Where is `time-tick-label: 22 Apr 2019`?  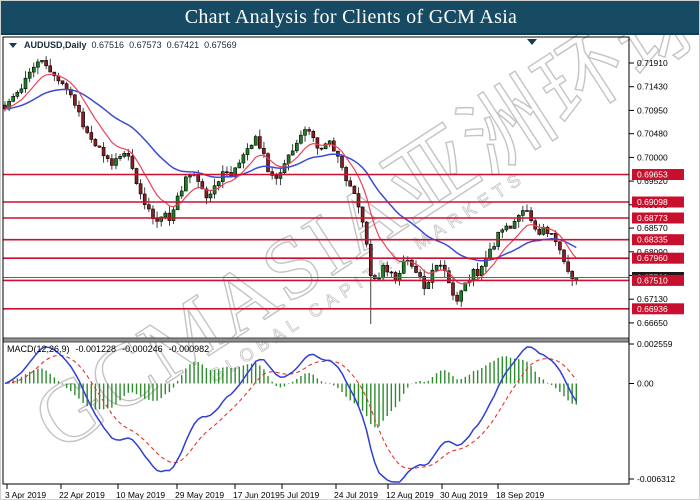
time-tick-label: 22 Apr 2019 is located at coordinates (82, 495).